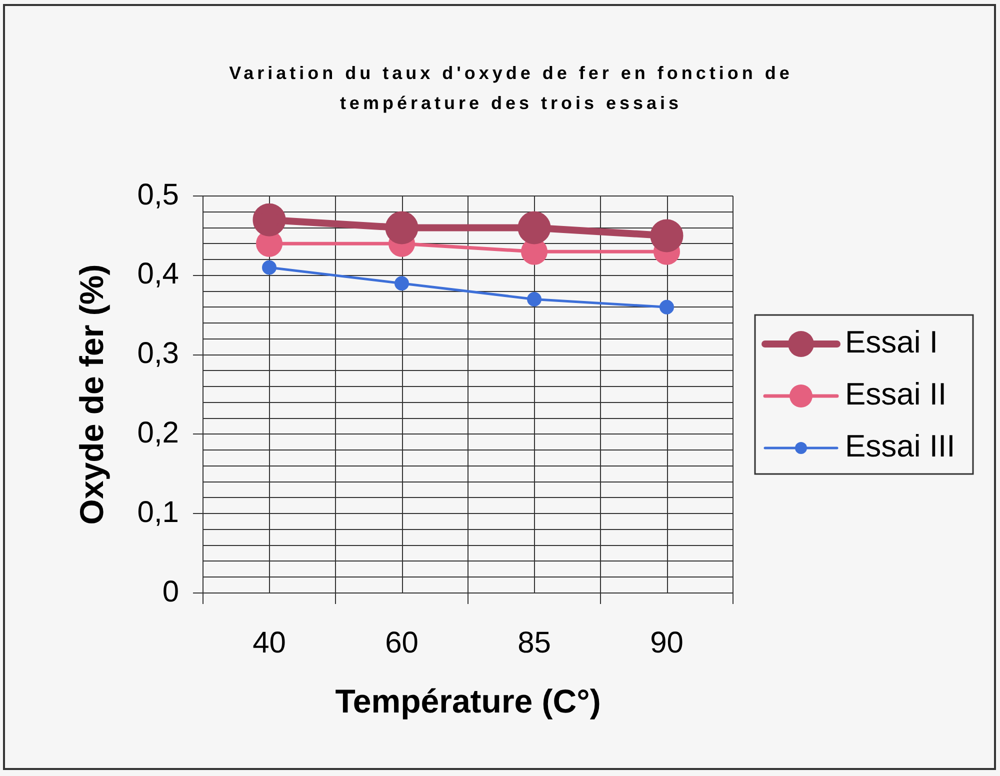 The height and width of the screenshot is (776, 1000). What do you see at coordinates (158, 195) in the screenshot?
I see `y-tick-label: 0,5` at bounding box center [158, 195].